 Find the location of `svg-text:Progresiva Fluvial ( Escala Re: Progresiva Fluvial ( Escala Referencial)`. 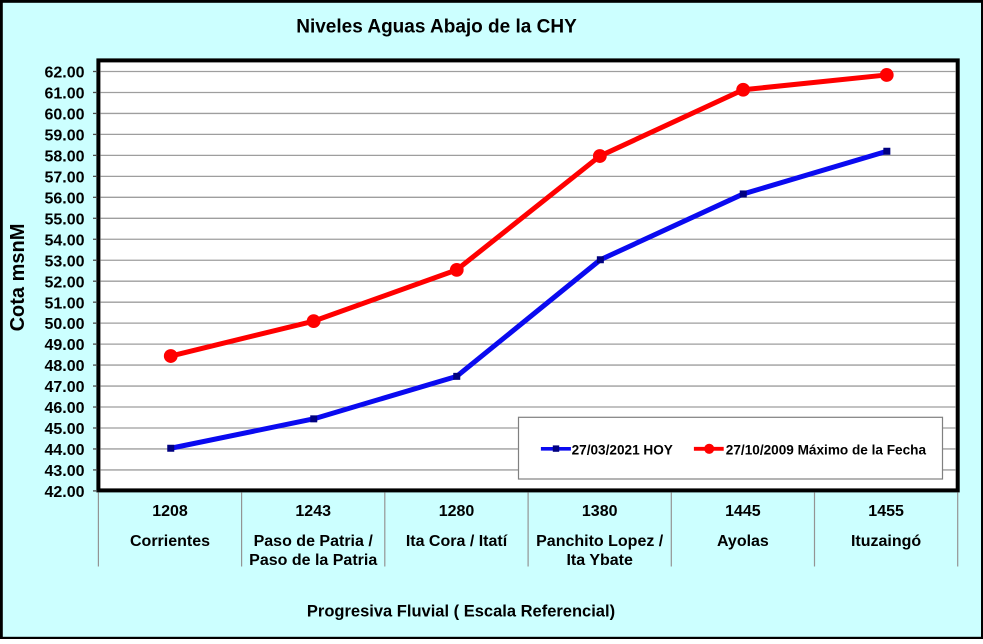

svg-text:Progresiva Fluvial ( Escala Re: Progresiva Fluvial ( Escala Referencial) is located at coordinates (461, 612).